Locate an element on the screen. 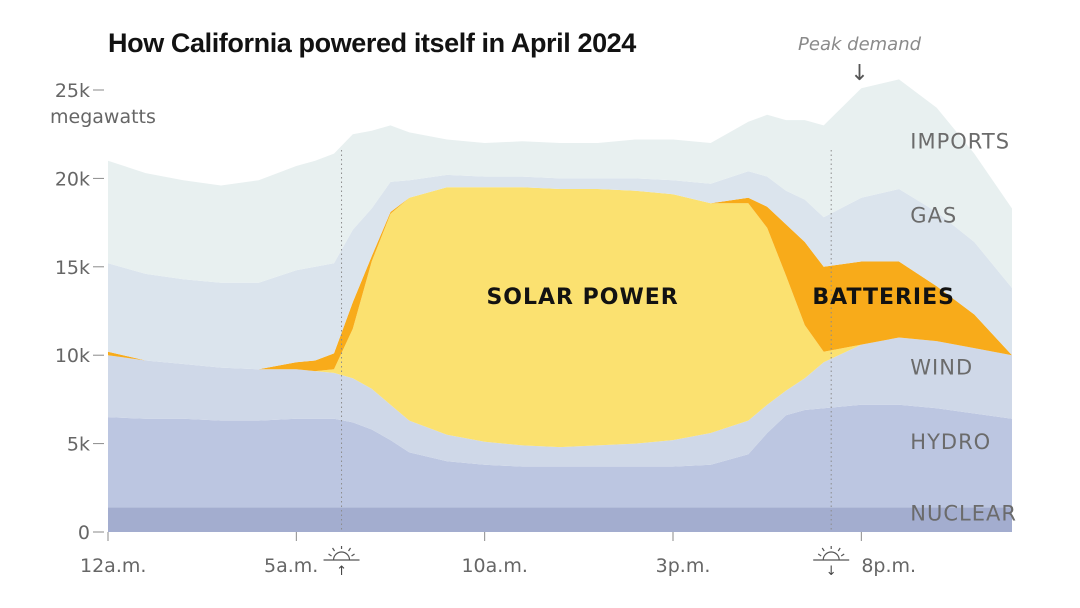 This screenshot has width=1080, height=608. hydro-area is located at coordinates (560, 456).